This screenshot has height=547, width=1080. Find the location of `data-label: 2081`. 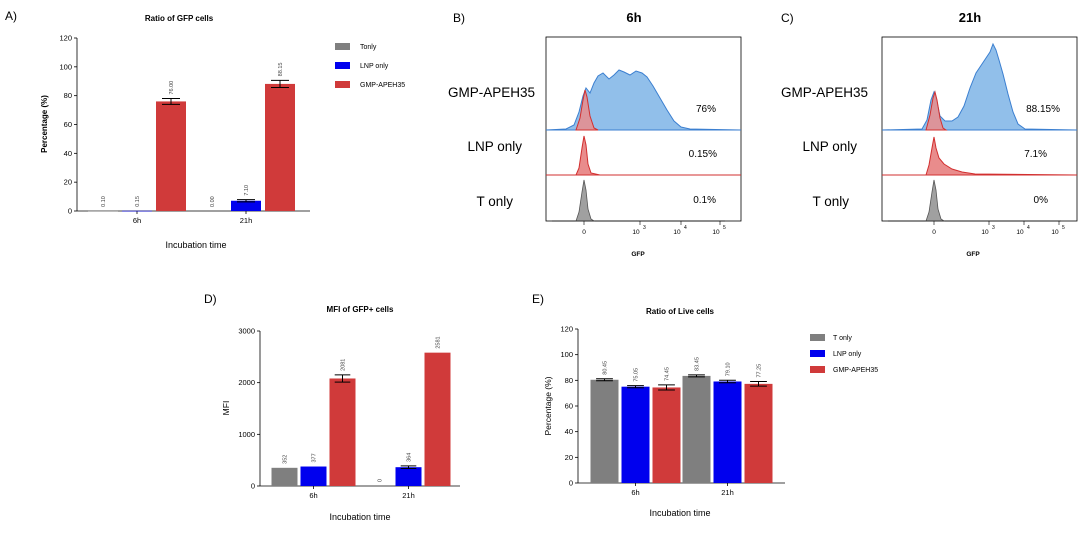

data-label: 2081 is located at coordinates (344, 365).